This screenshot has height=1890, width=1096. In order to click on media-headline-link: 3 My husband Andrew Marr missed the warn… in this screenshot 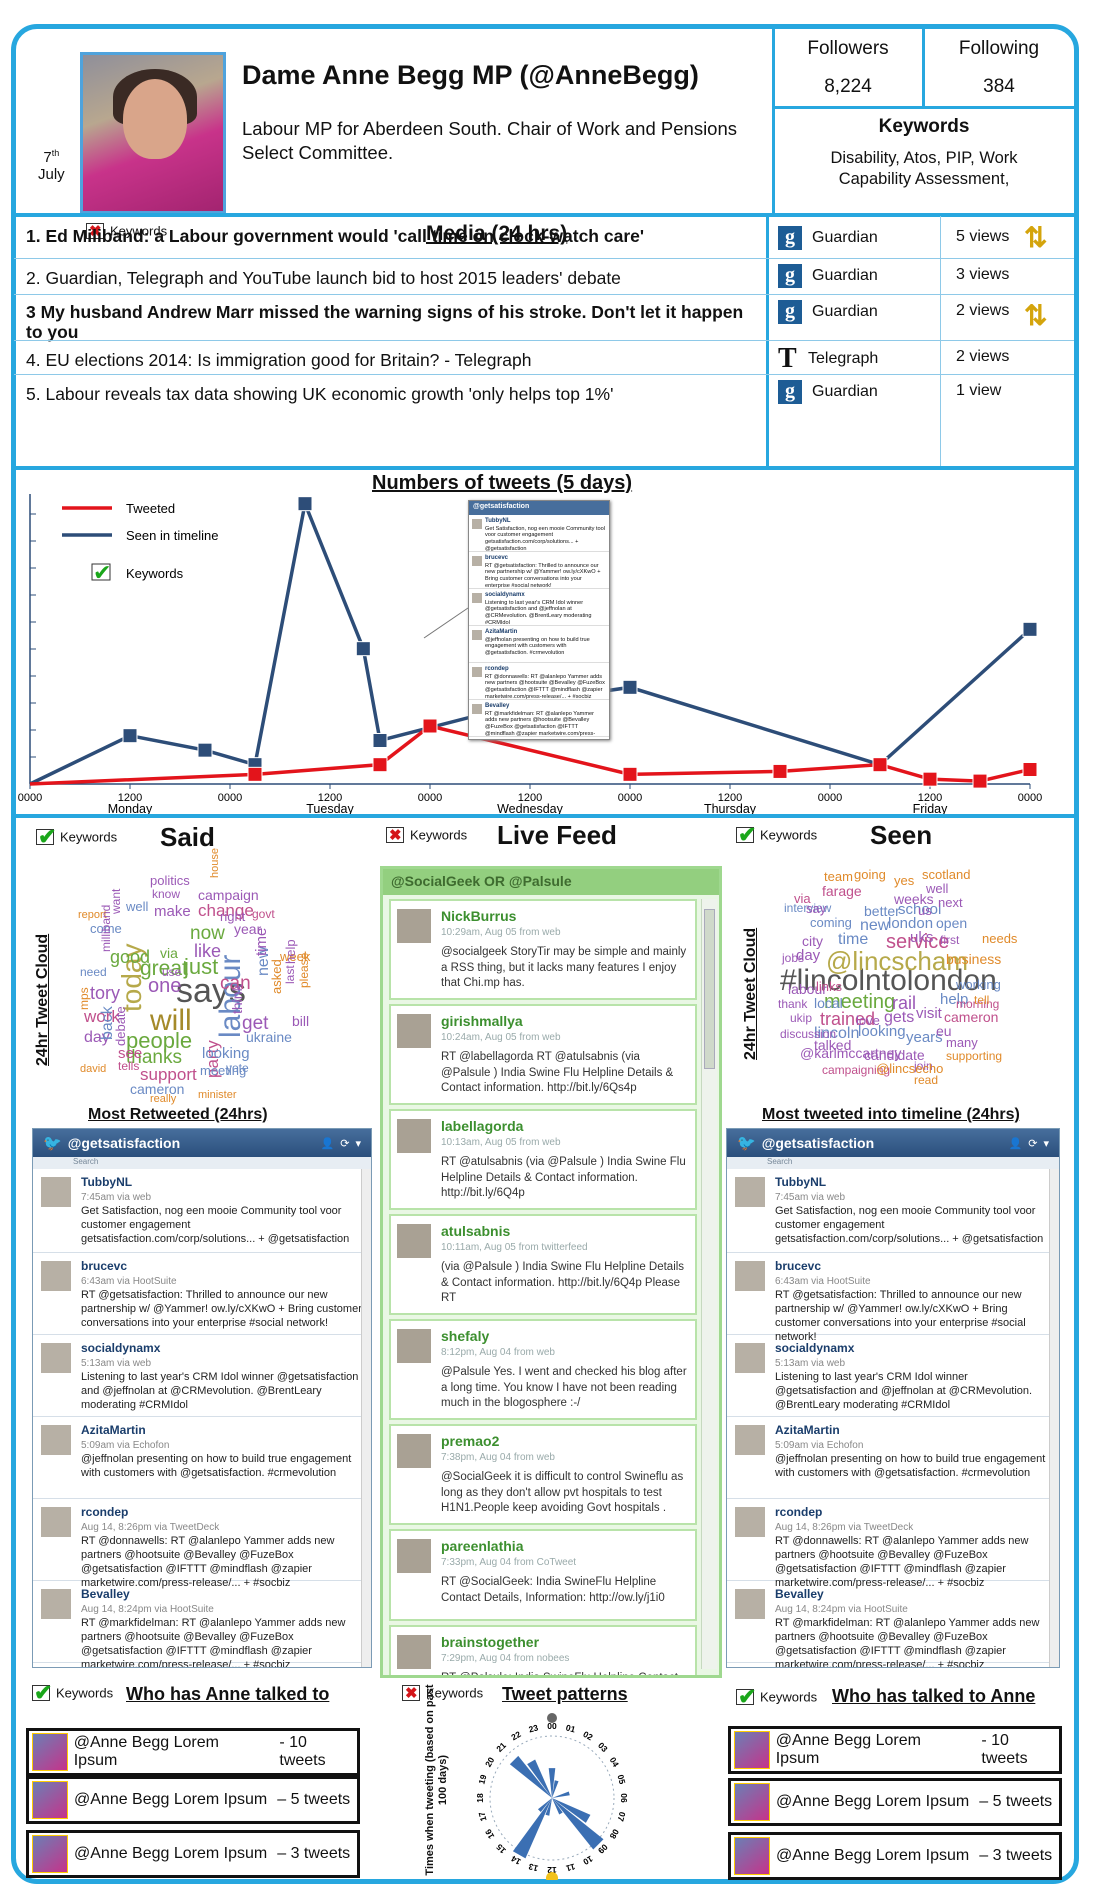, I will do `click(385, 322)`.